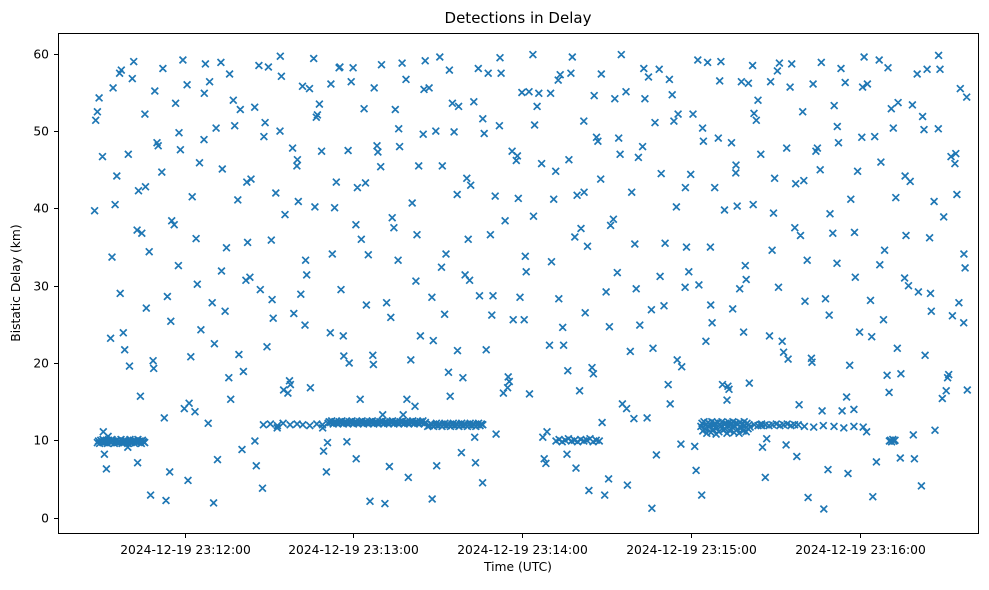  What do you see at coordinates (41, 132) in the screenshot?
I see `y-tick-label: 50` at bounding box center [41, 132].